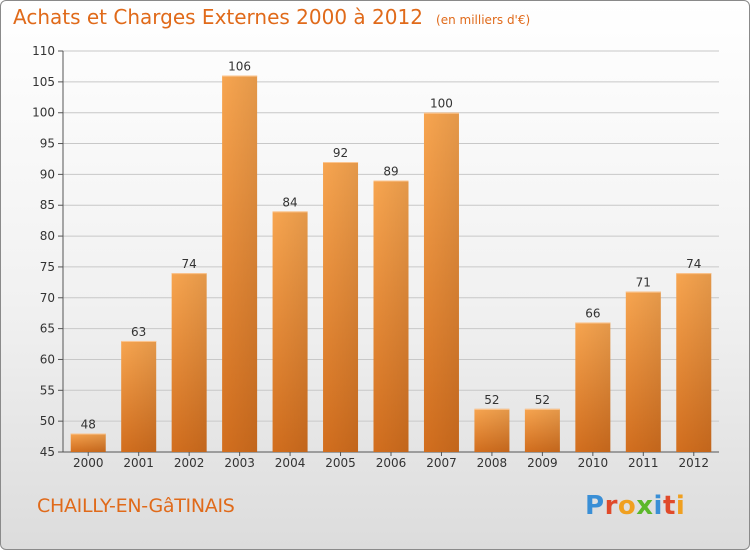  Describe the element at coordinates (43, 51) in the screenshot. I see `y-tick-label: 110` at that location.